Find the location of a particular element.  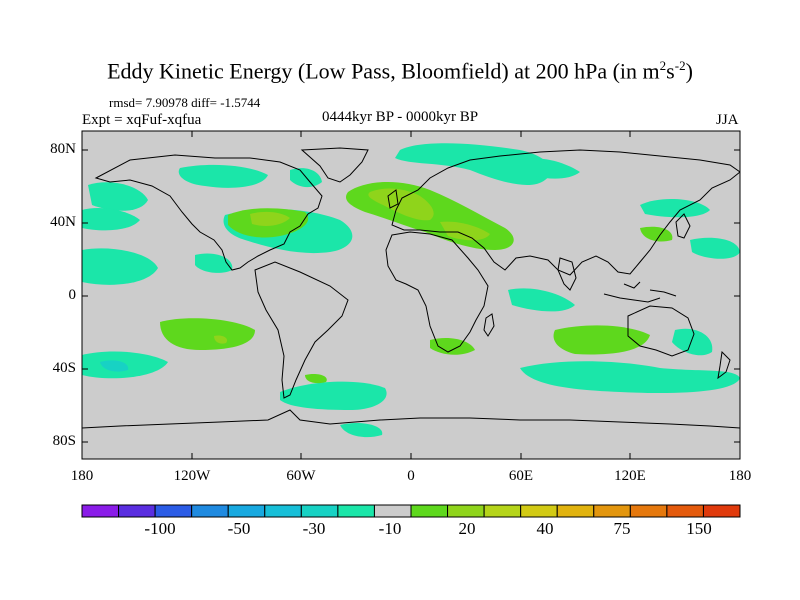

anomaly-antarctic-coast is located at coordinates (361, 430).